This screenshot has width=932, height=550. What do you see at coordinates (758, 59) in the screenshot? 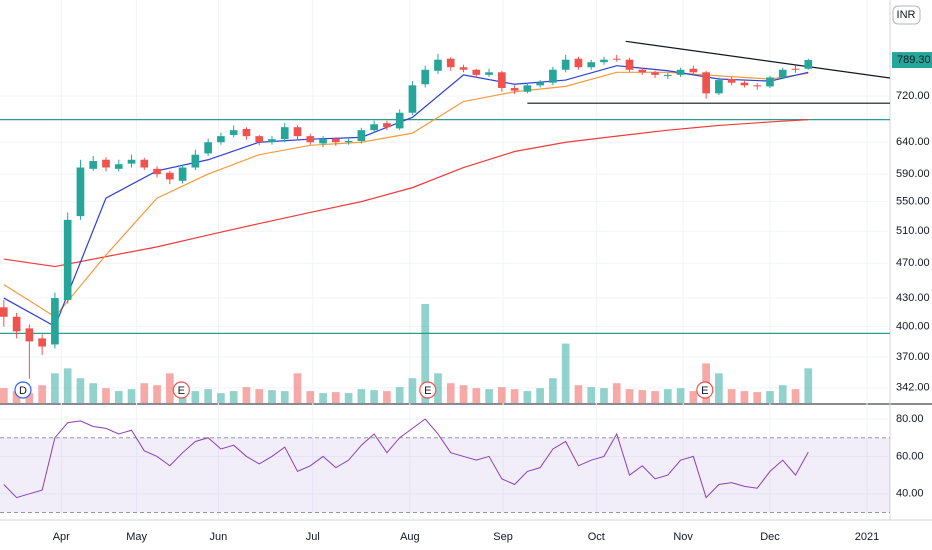
I see `trend-line` at bounding box center [758, 59].